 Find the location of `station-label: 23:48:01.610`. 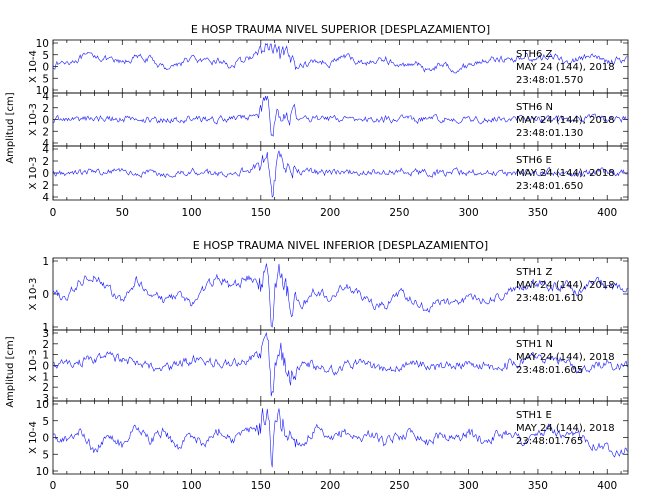

station-label: 23:48:01.610 is located at coordinates (549, 298).